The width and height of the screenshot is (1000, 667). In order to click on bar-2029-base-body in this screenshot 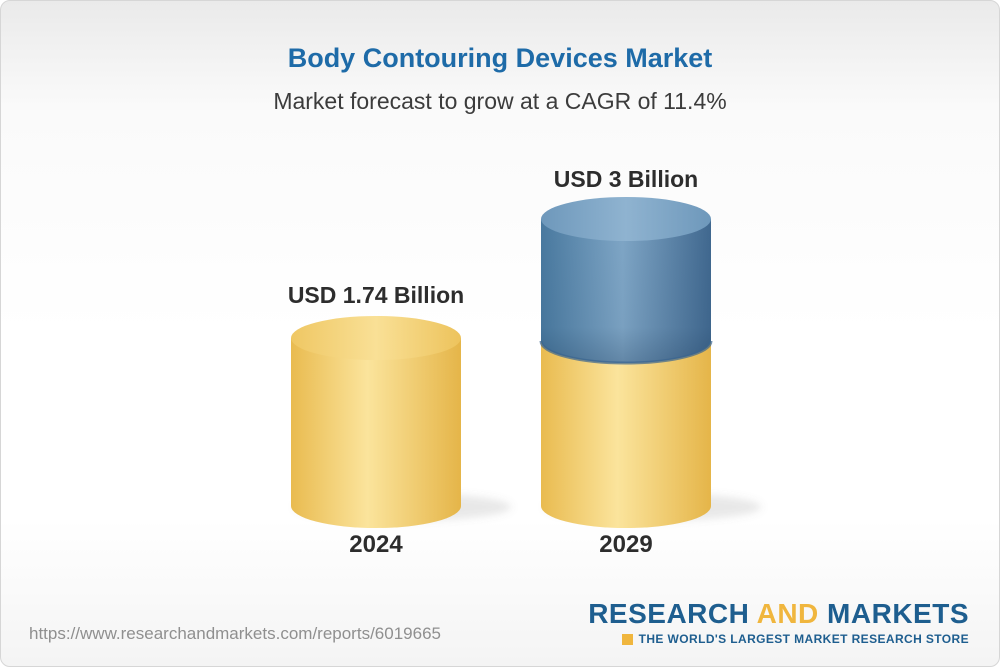, I will do `click(626, 434)`.